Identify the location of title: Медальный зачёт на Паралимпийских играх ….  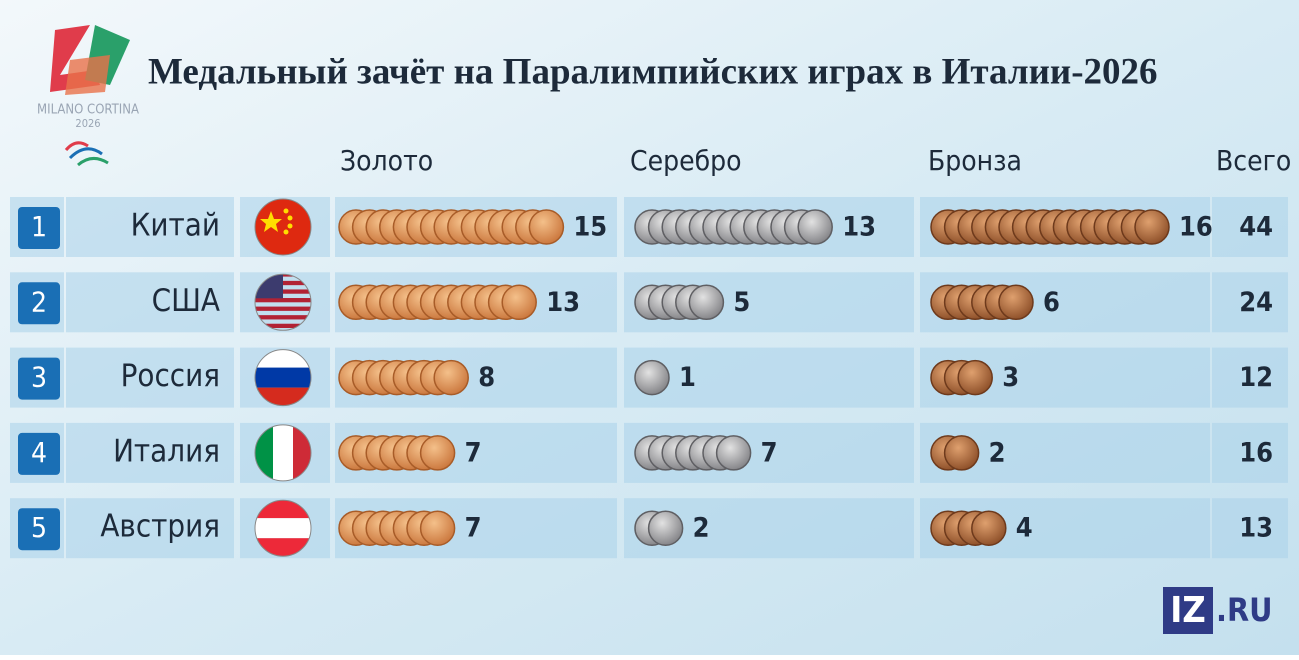
(653, 71).